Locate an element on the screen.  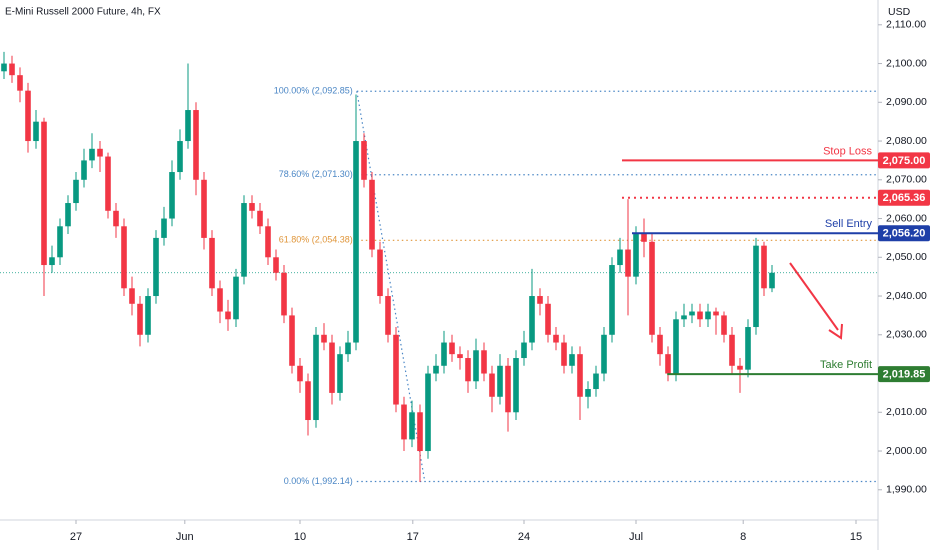
x-tick-label: 8 is located at coordinates (743, 537).